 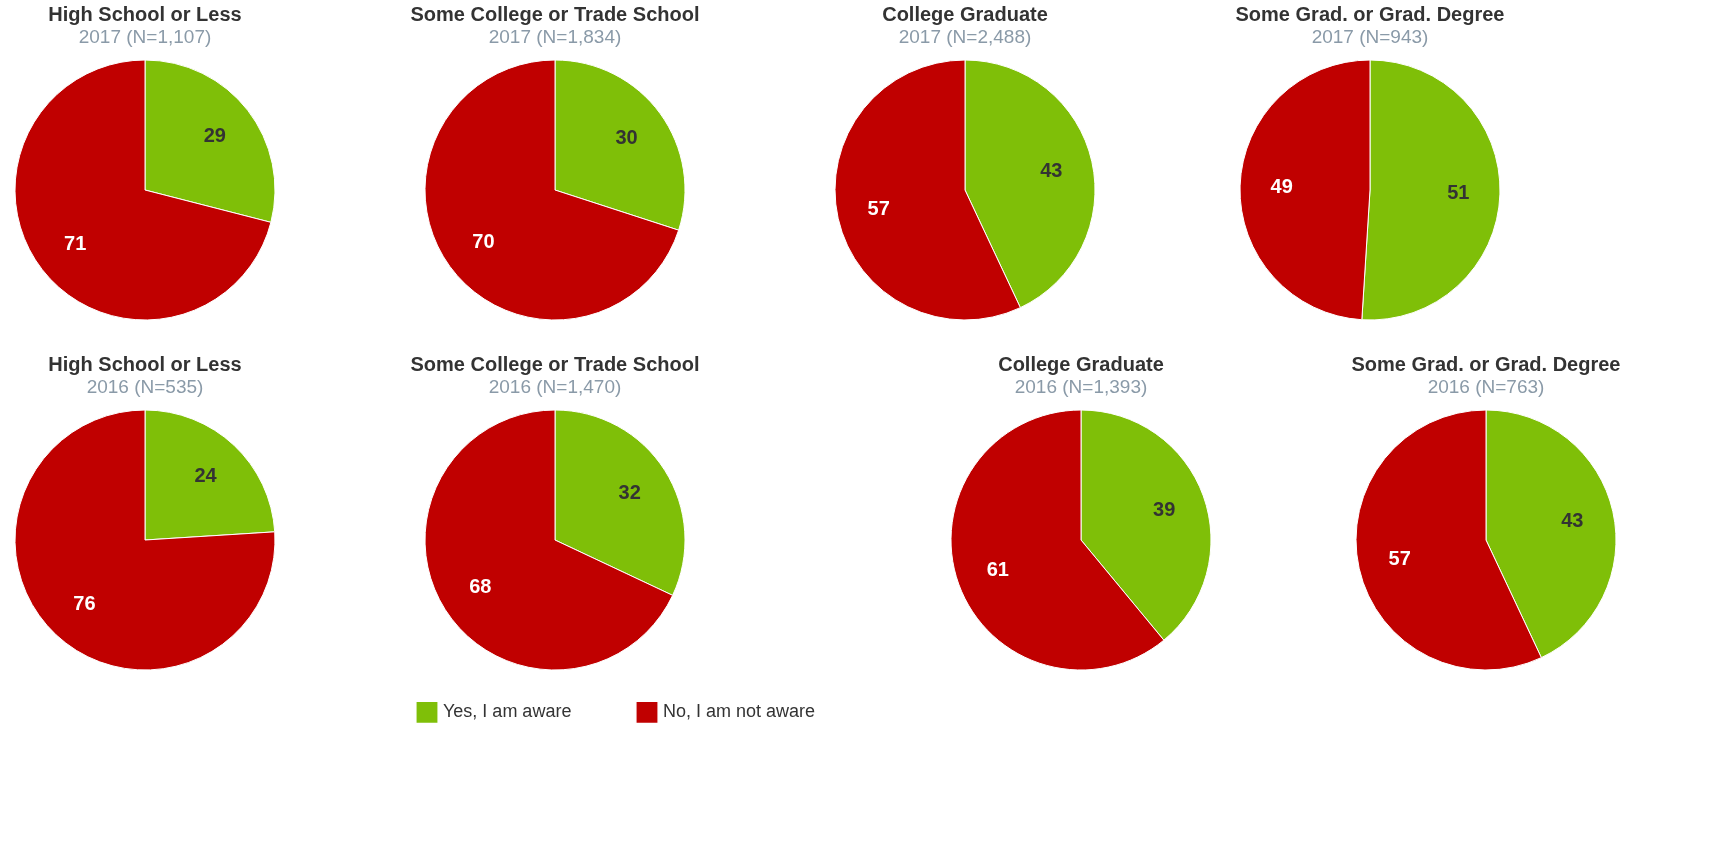 I want to click on data-label: 39, so click(x=1164, y=509).